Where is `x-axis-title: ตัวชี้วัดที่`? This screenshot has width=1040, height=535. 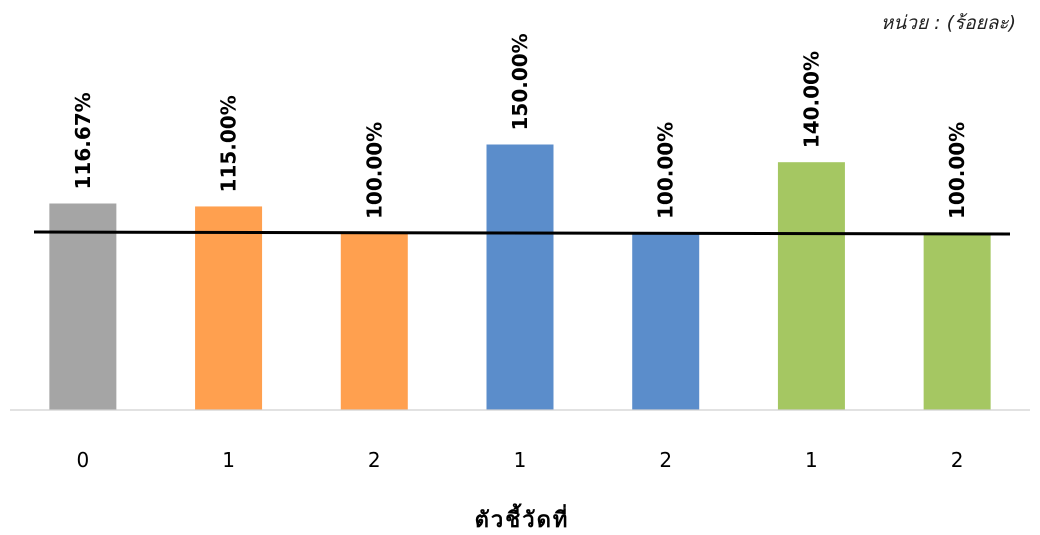
x-axis-title: ตัวชี้วัดที่ is located at coordinates (522, 518).